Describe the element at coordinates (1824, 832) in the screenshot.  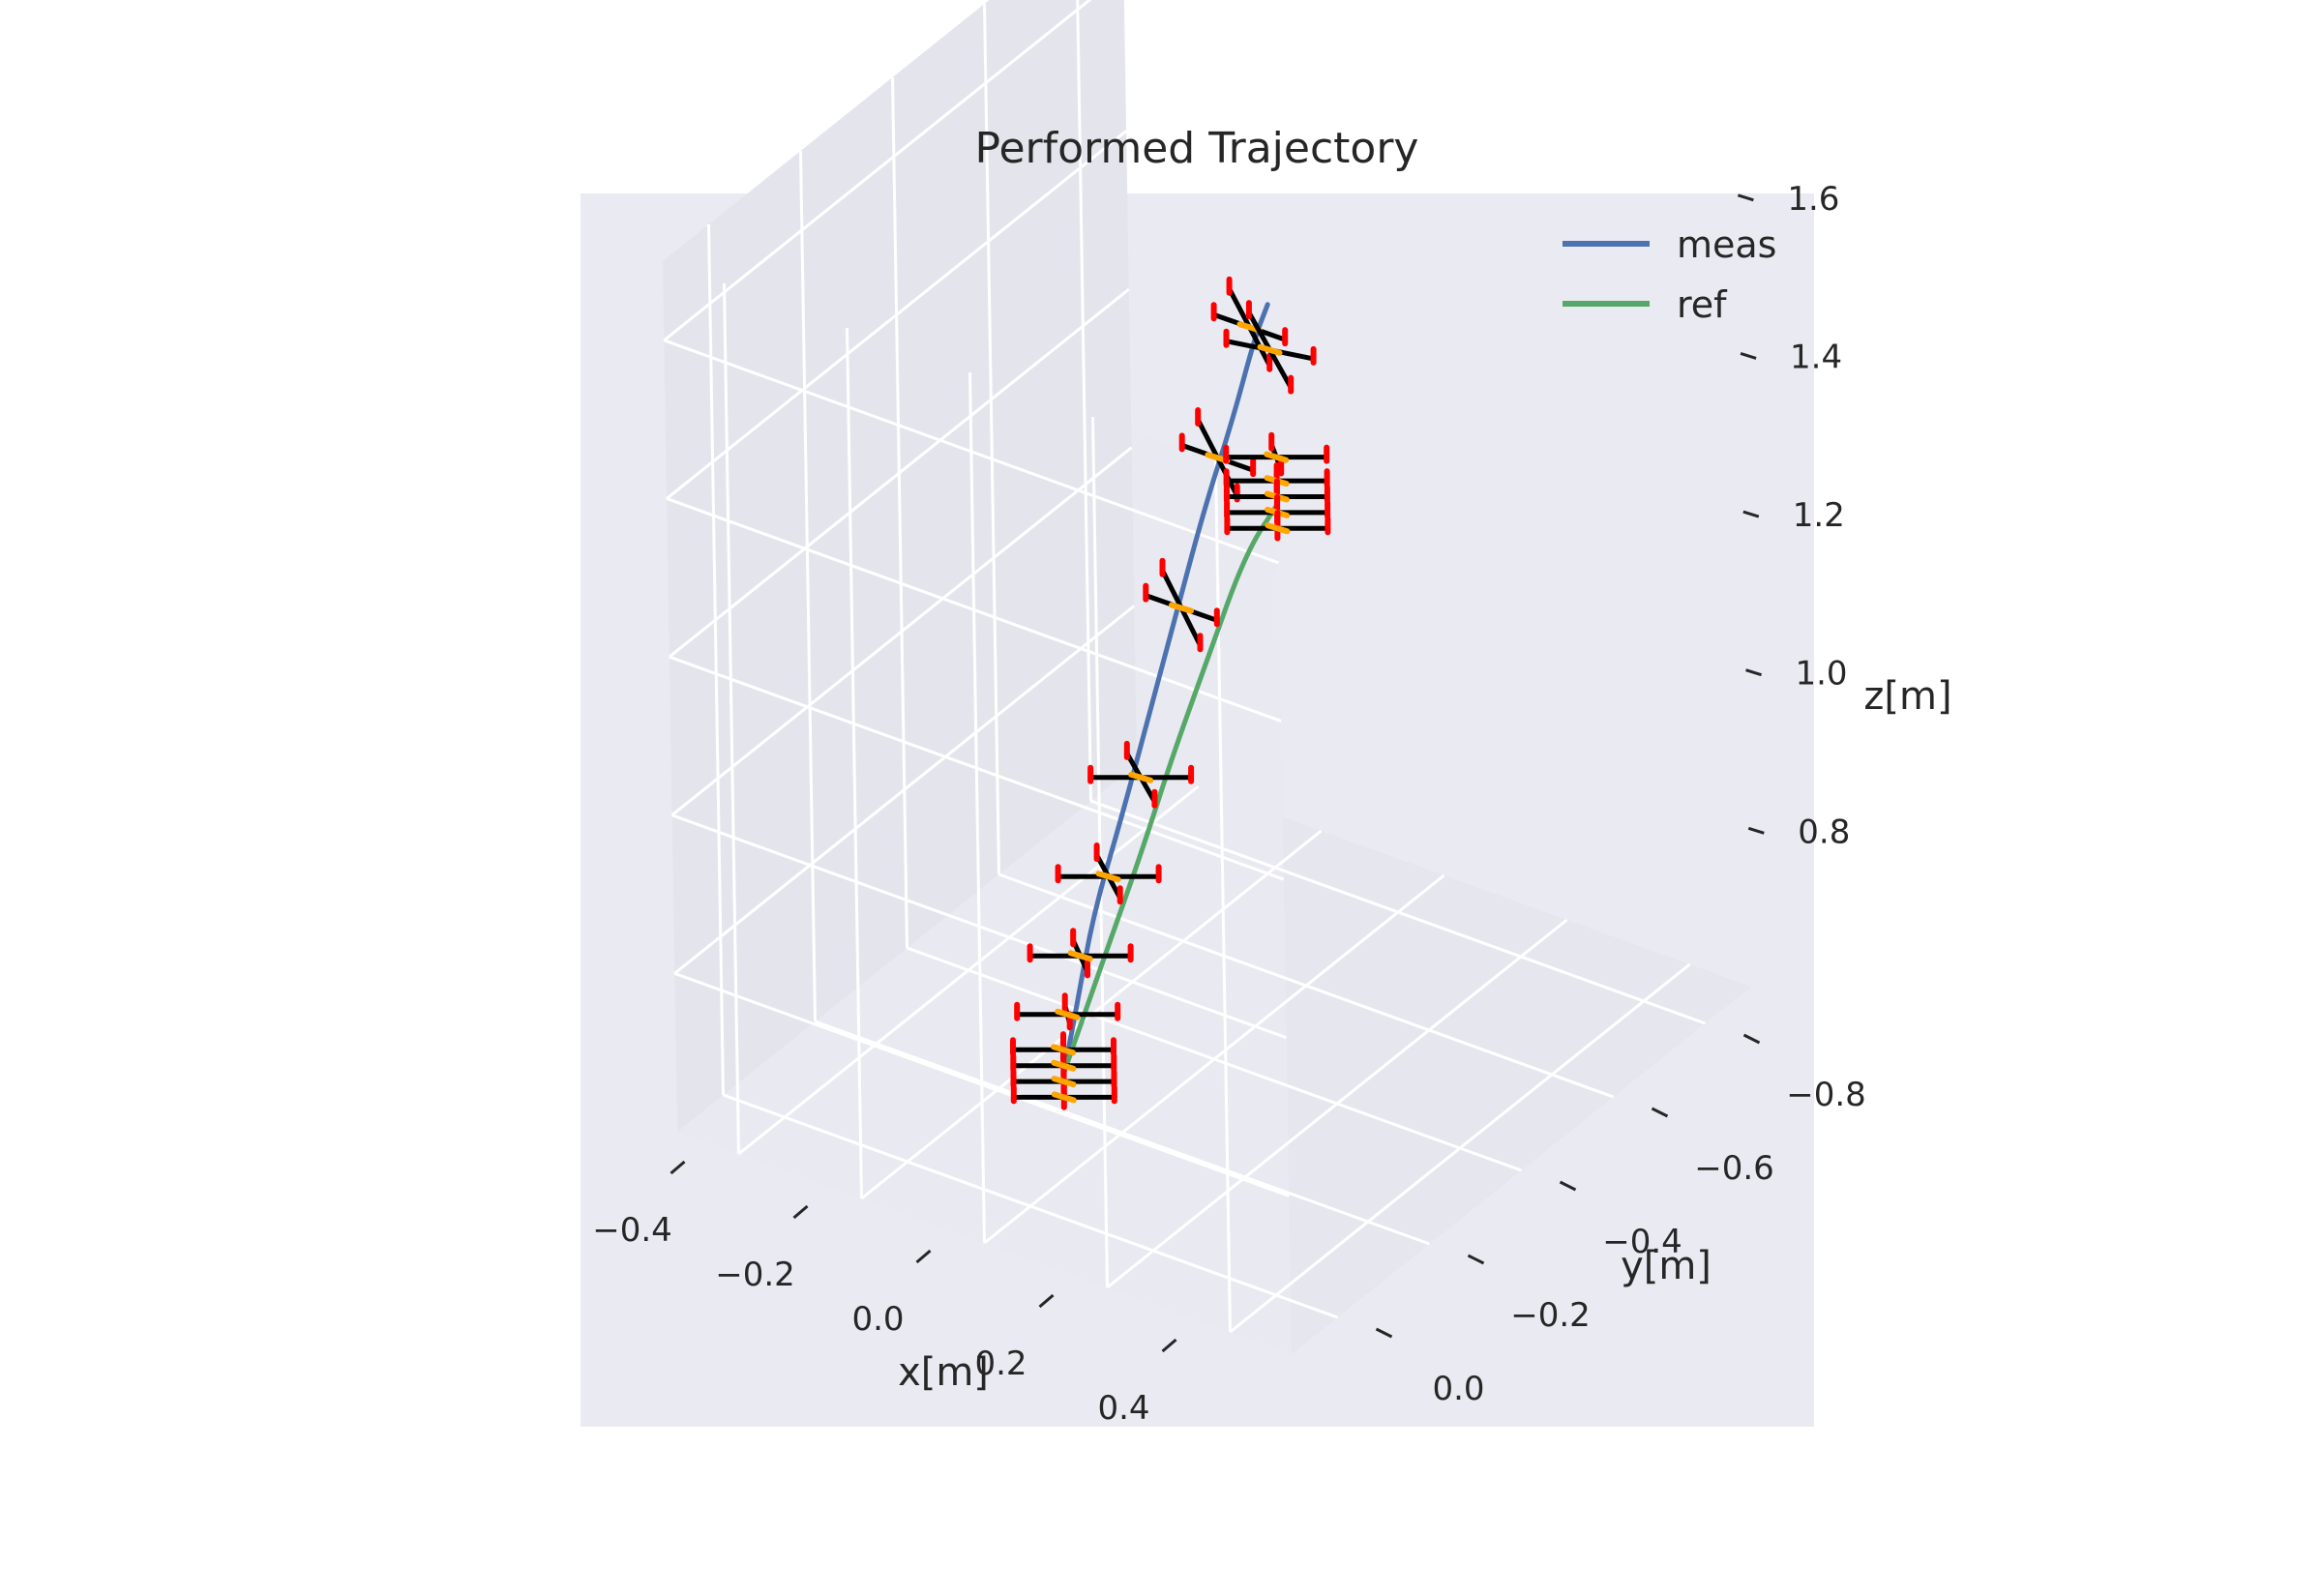
I see `z-tick-label: 0.8` at that location.